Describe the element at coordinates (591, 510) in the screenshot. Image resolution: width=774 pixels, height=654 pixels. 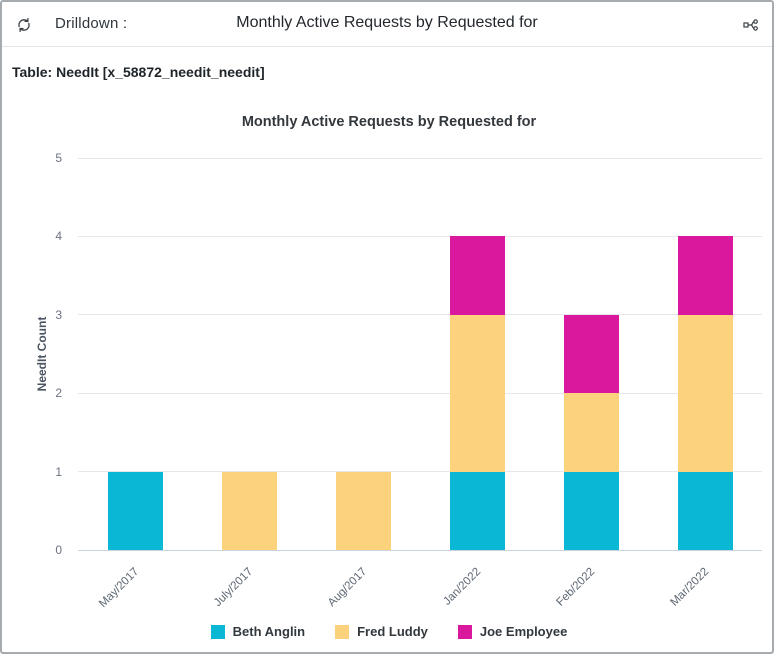
I see `bar-segment-beth-anglin-feb-2022` at that location.